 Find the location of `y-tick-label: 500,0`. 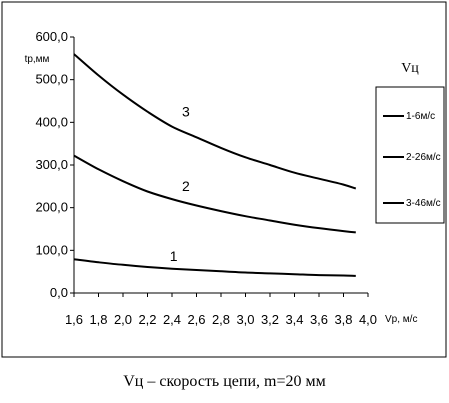

y-tick-label: 500,0 is located at coordinates (51, 79).